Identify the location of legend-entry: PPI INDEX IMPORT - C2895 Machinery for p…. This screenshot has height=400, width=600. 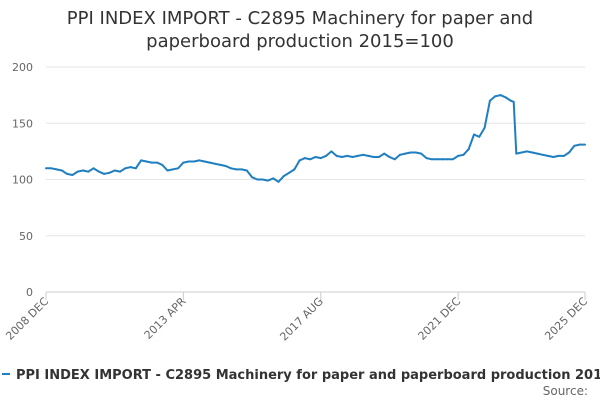
(308, 375).